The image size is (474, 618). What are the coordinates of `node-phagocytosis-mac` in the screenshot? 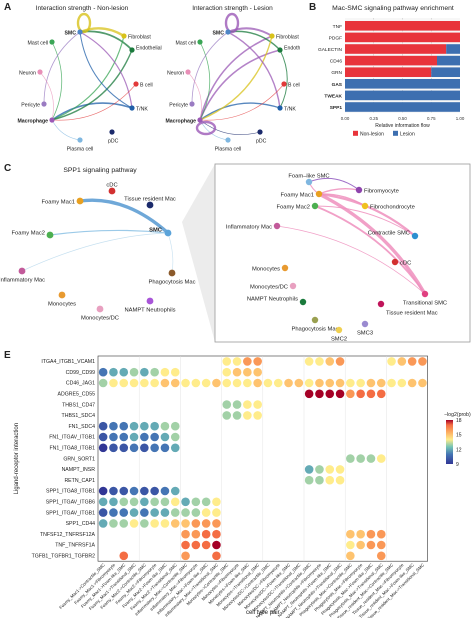 It's located at (172, 273).